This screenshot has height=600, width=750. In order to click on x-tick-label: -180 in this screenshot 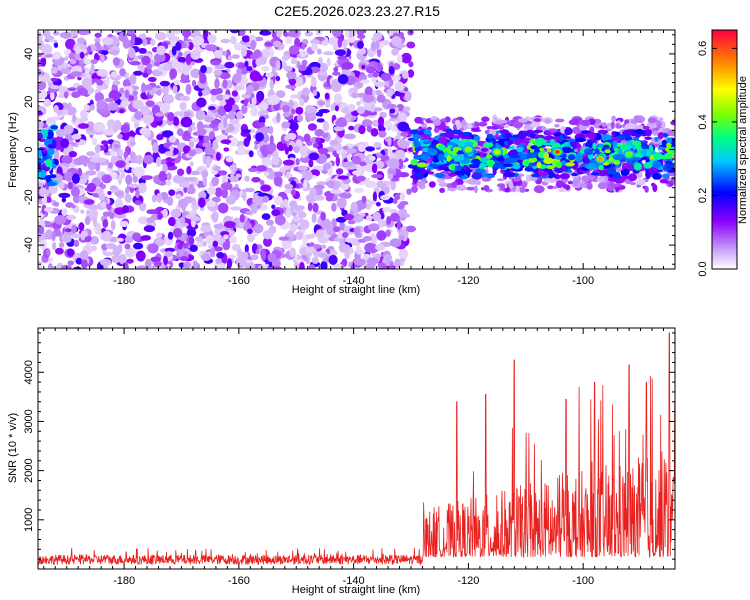, I will do `click(124, 581)`.